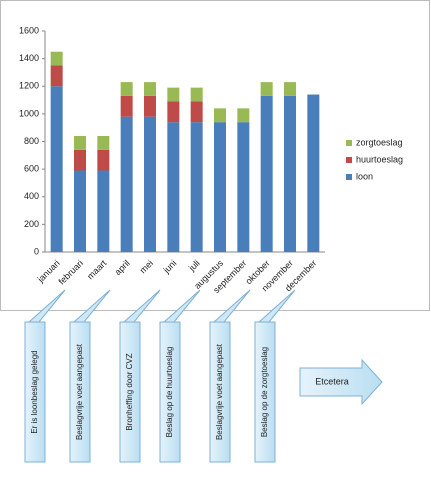  I want to click on callout-text: Bronheffing door CVZ, so click(129, 391).